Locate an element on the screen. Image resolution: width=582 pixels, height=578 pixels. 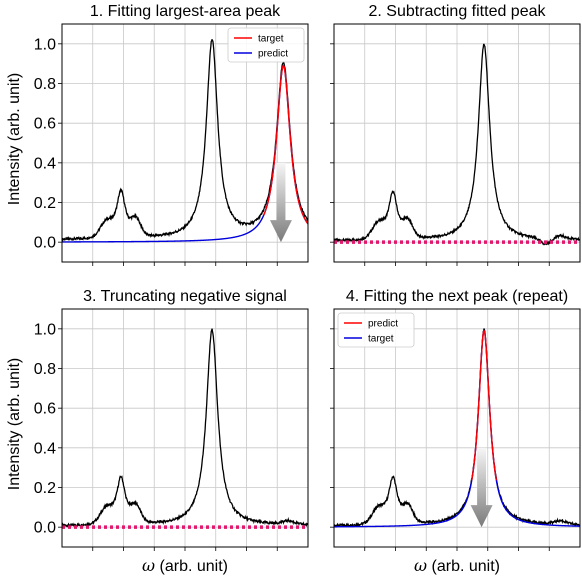
y-axis-label-top: Intensity (arb. unit) is located at coordinates (14, 139).